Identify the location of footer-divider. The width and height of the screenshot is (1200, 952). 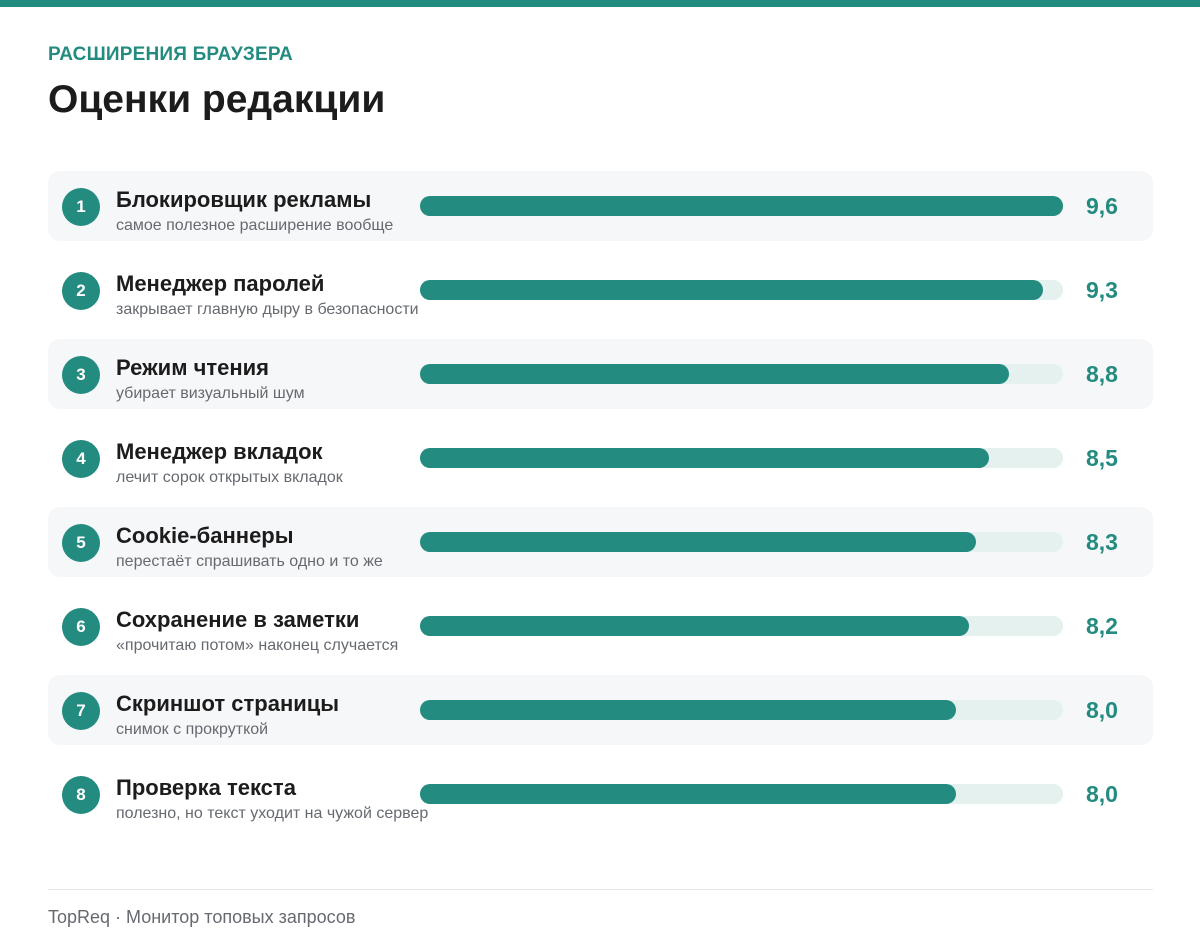
(600, 889).